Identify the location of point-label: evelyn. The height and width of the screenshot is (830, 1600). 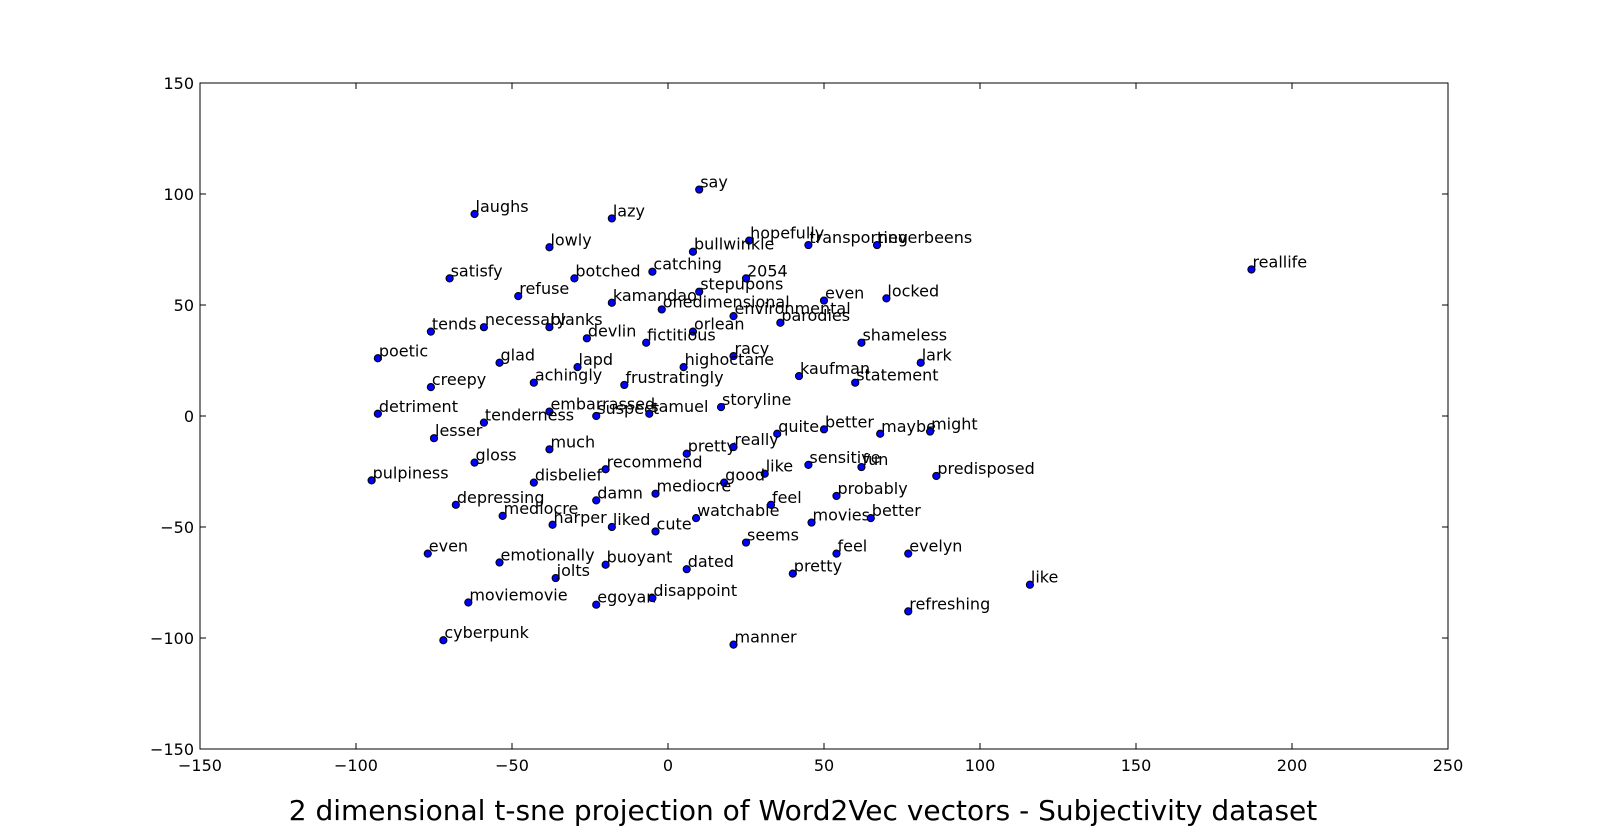
(935, 546).